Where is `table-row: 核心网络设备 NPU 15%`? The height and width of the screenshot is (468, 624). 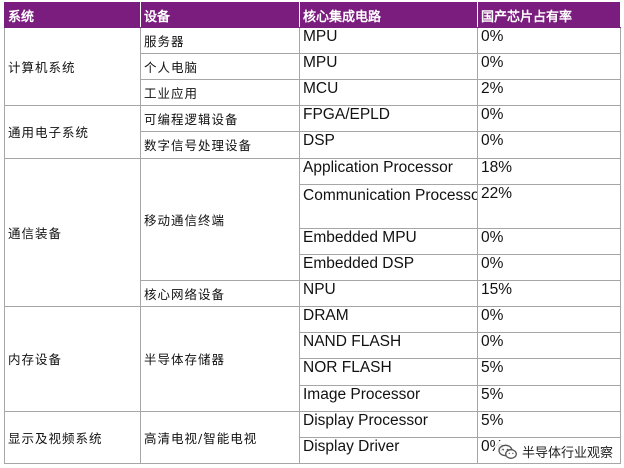 table-row: 核心网络设备 NPU 15% is located at coordinates (313, 294).